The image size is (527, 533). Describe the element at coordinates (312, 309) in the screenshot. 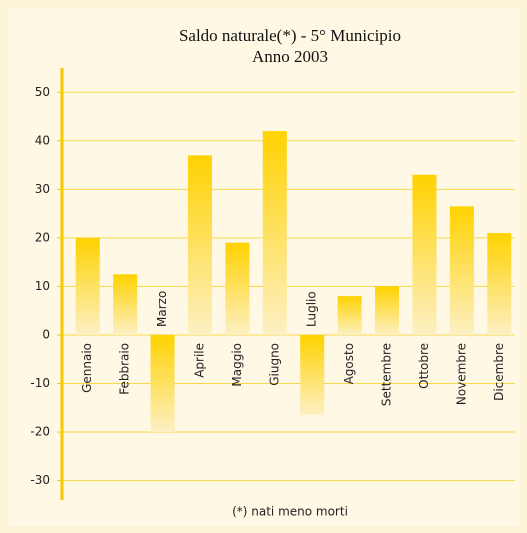

I see `x-tick-label: Luglio` at that location.